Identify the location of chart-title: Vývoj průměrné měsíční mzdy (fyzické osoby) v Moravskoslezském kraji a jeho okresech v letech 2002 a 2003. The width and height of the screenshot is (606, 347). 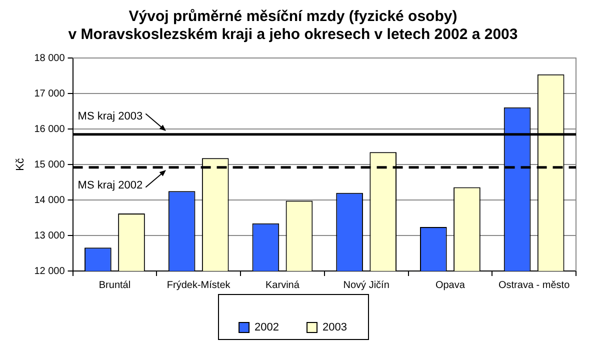
(293, 26).